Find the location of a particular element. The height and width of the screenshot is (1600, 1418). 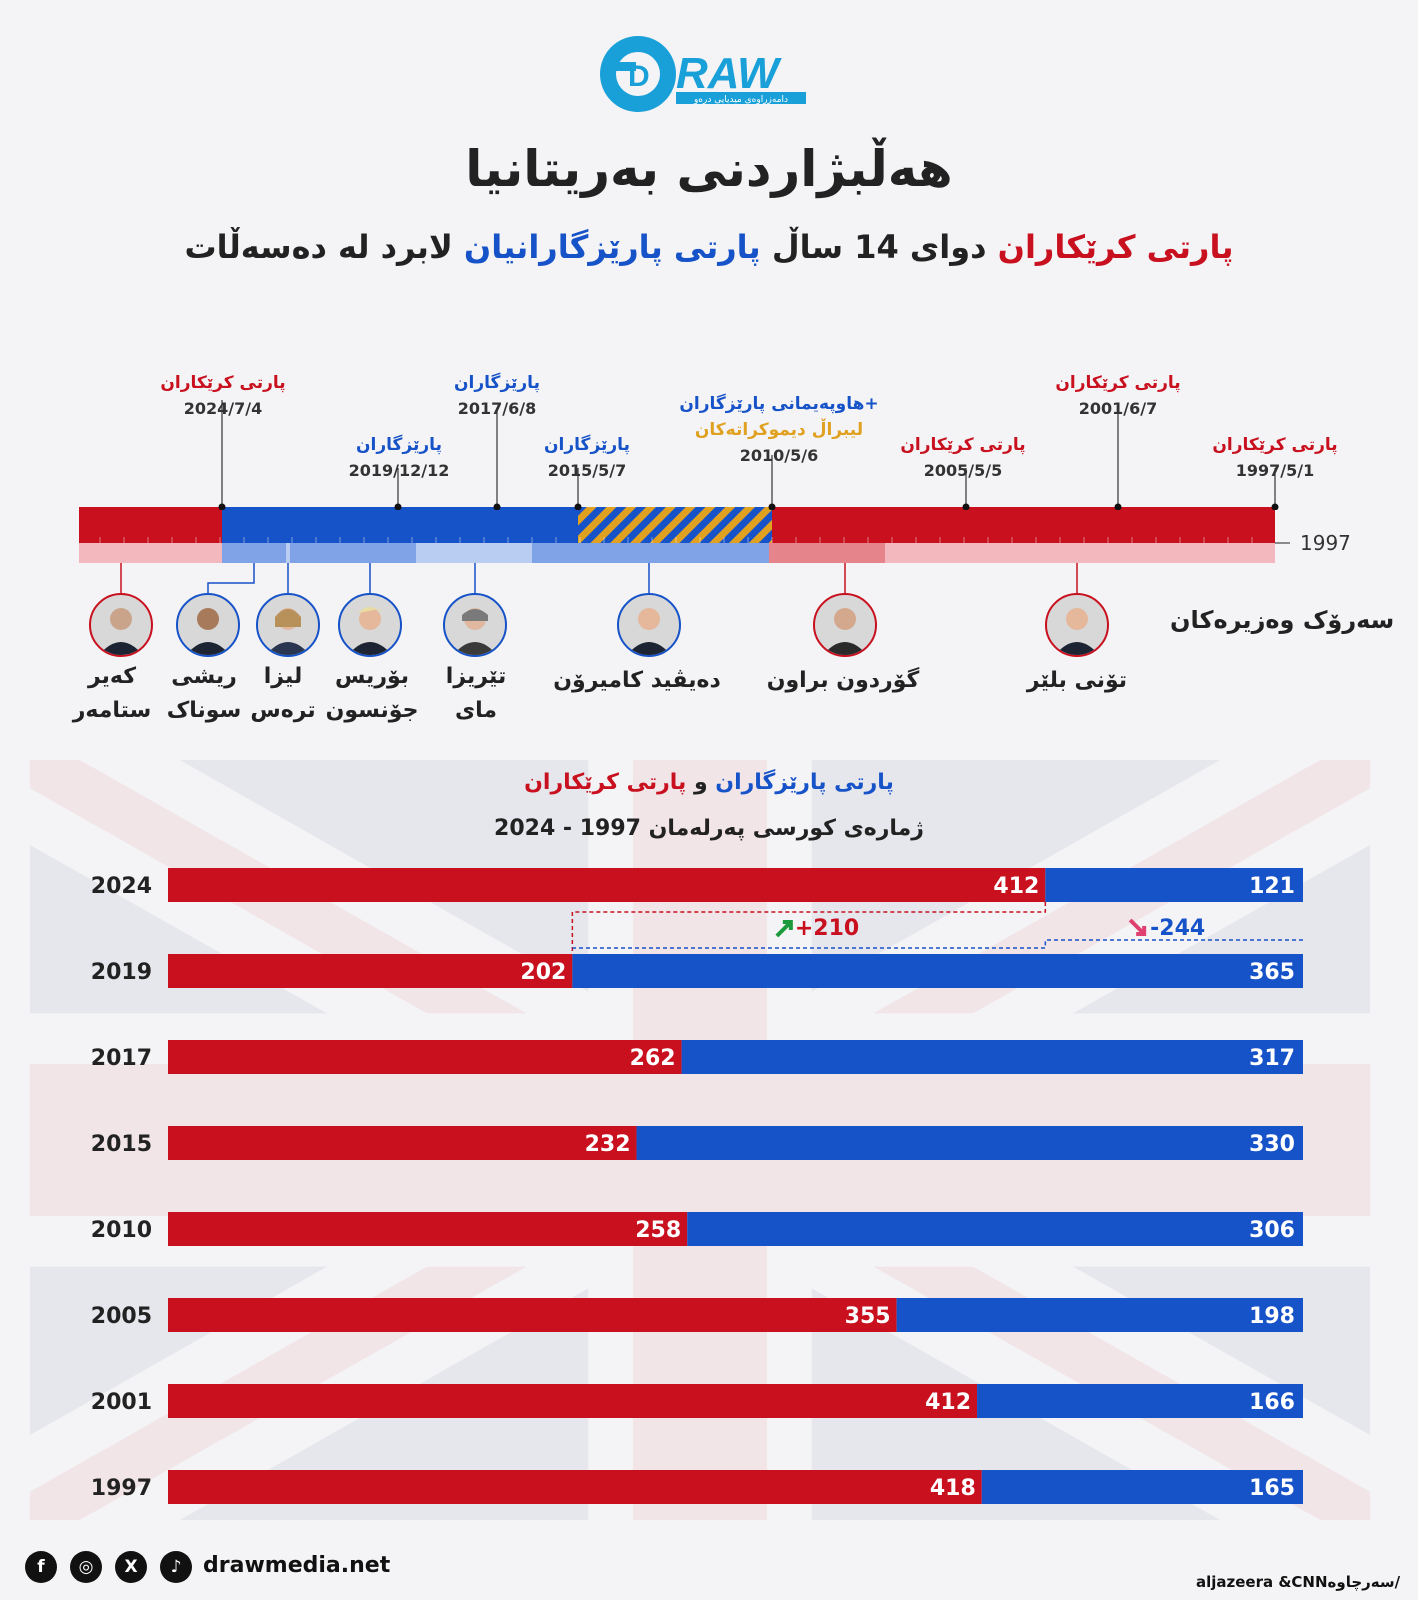

value-labour-2005: 355 is located at coordinates (868, 1316).